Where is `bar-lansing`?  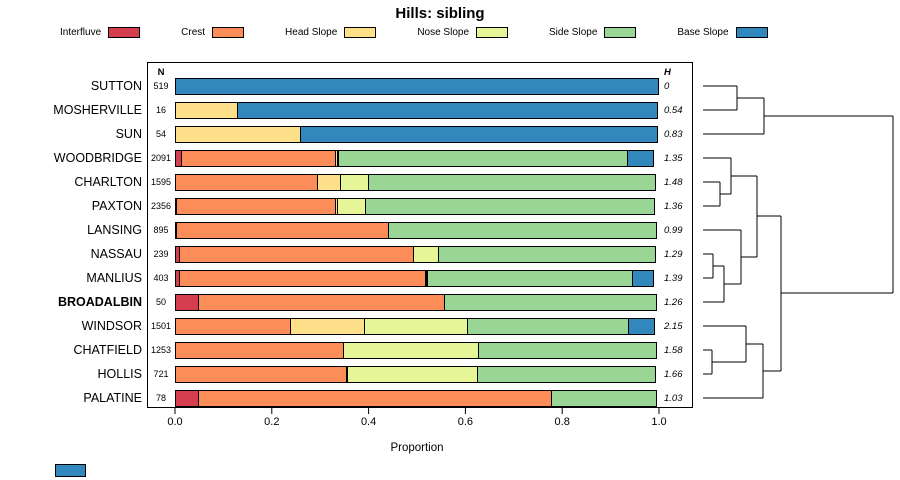
bar-lansing is located at coordinates (416, 230).